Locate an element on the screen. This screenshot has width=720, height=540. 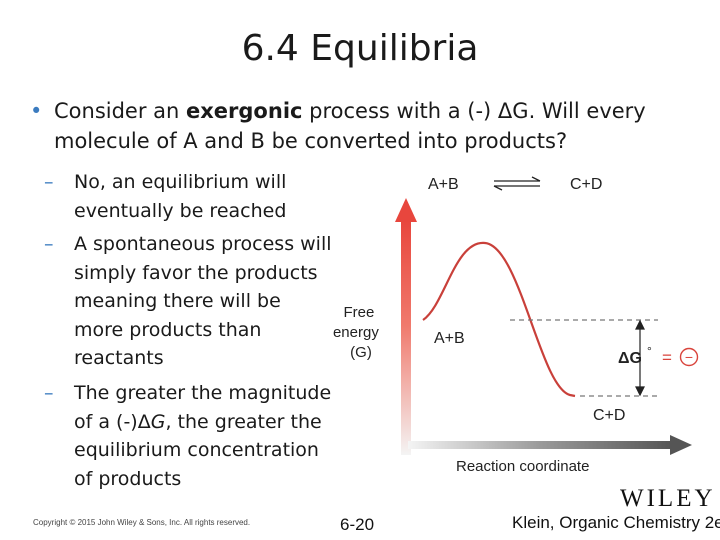
product-label: C+D is located at coordinates (609, 415).